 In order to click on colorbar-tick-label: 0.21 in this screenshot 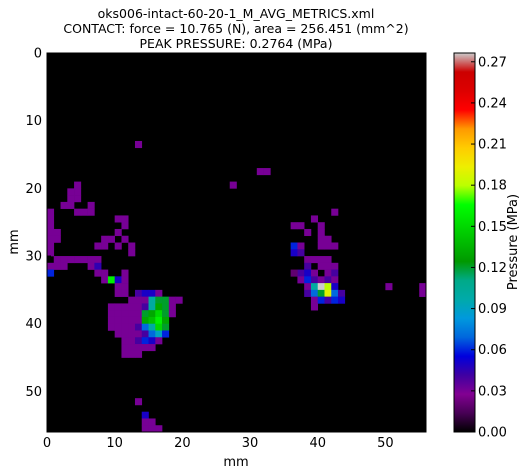, I will do `click(492, 145)`.